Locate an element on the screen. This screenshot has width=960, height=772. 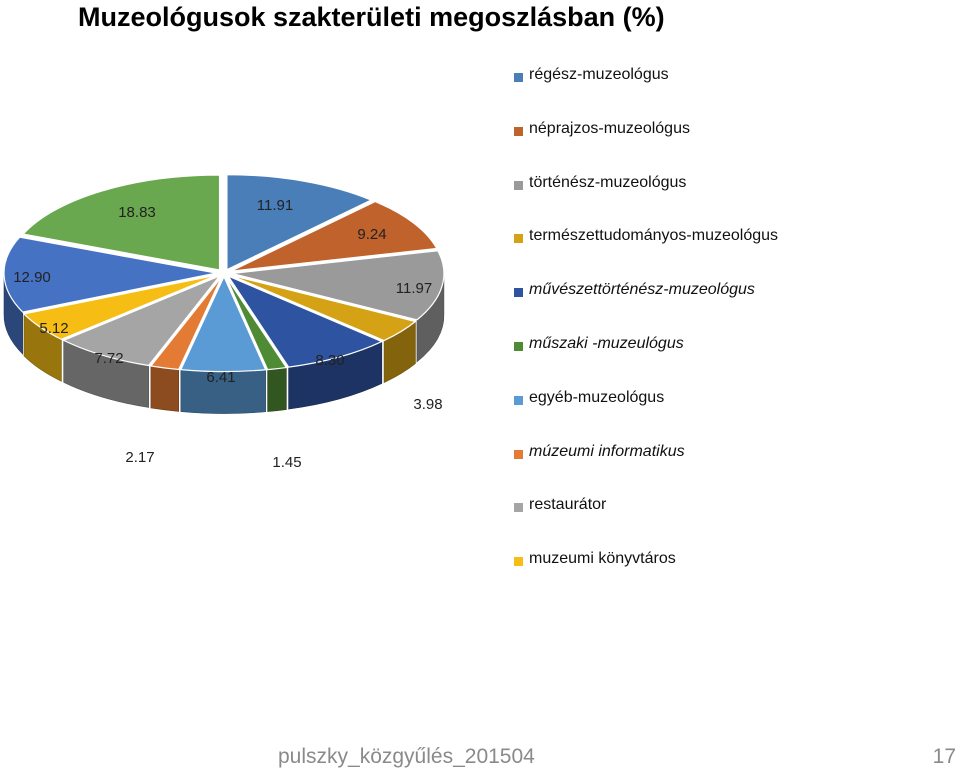
legend-item: múzeumi informatikus is located at coordinates (646, 470).